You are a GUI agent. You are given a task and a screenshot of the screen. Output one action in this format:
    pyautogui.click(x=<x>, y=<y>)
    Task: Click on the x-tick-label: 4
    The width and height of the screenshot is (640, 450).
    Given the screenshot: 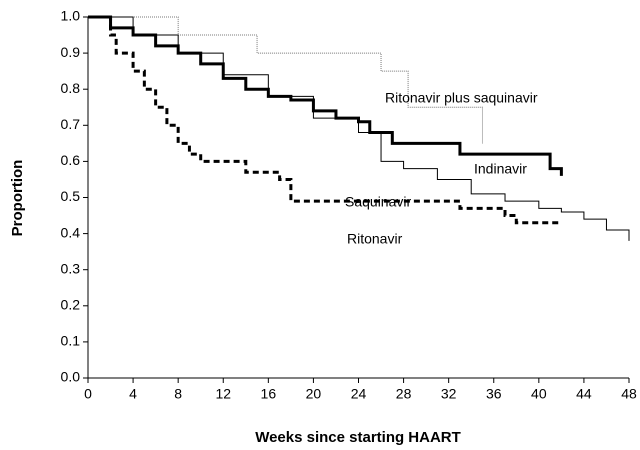 What is the action you would take?
    pyautogui.click(x=133, y=394)
    